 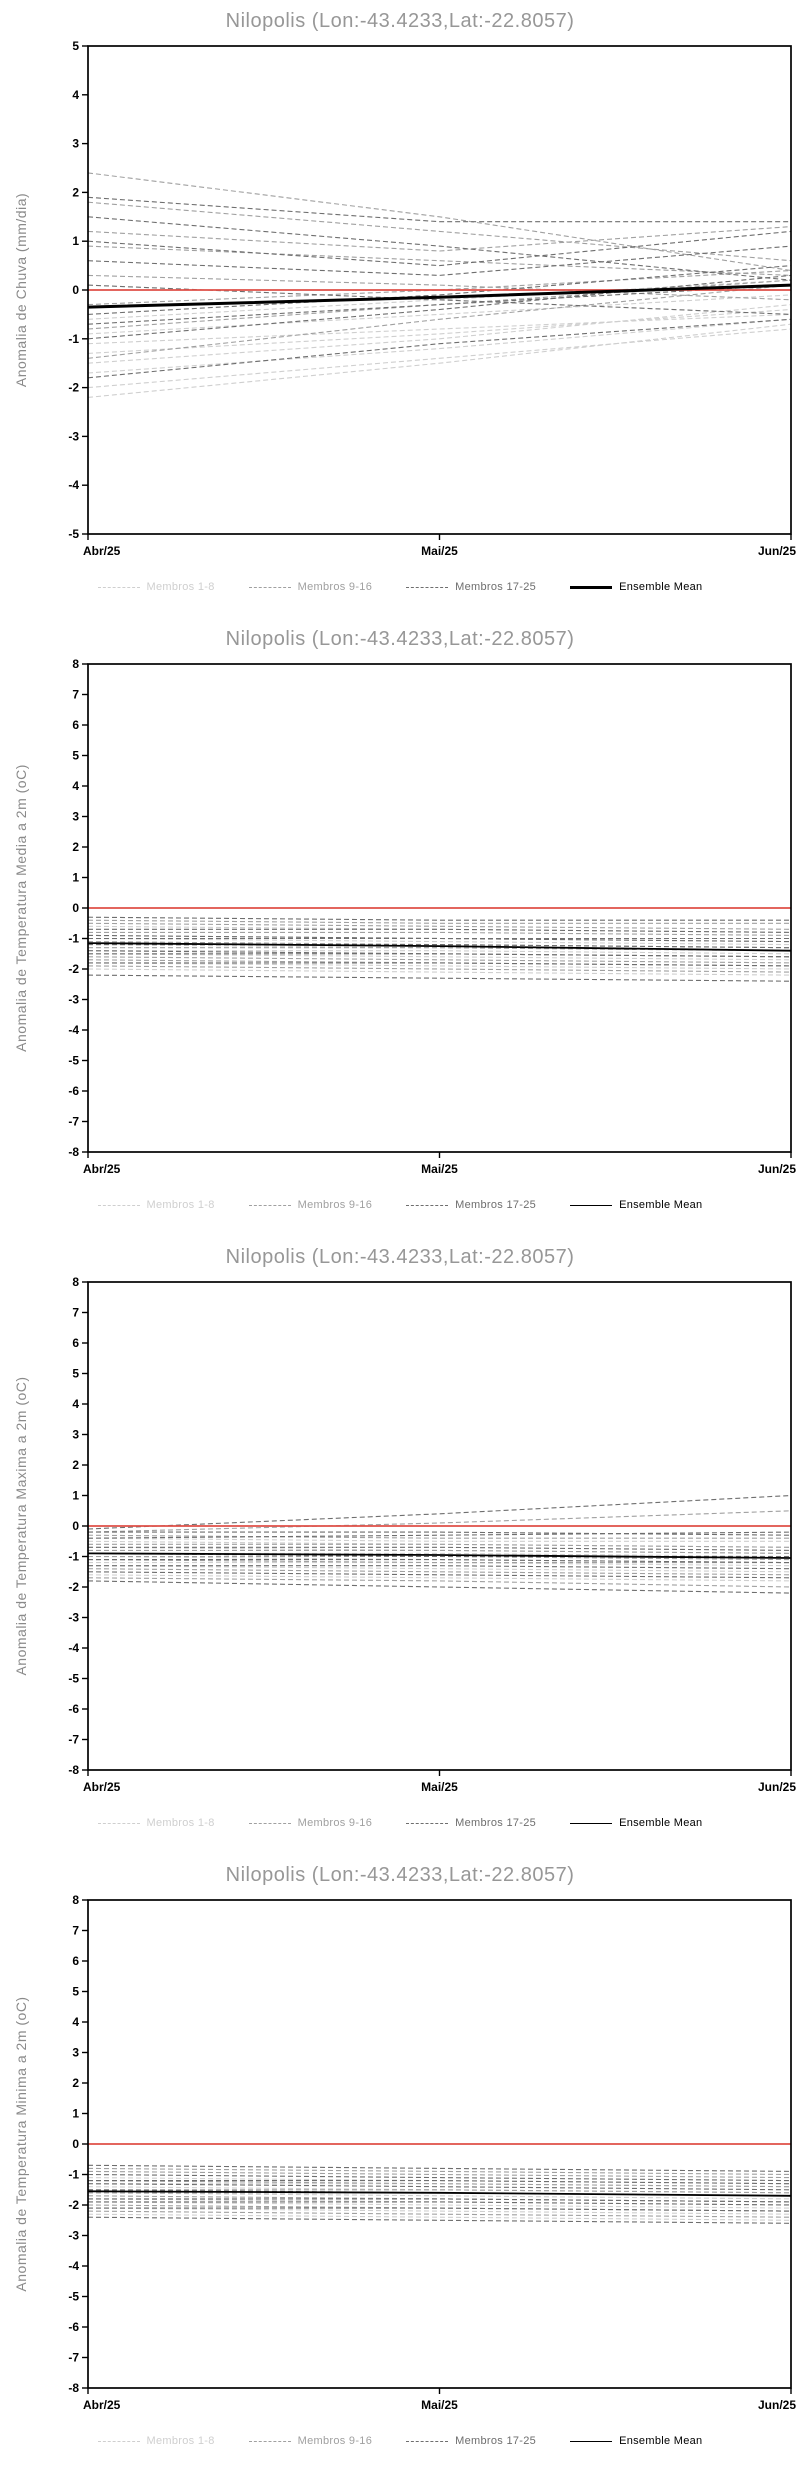 I want to click on svg-text:Anomalia de Temperatura Media: Anomalia de Temperatura Media a 2m (oC), so click(x=21, y=908).